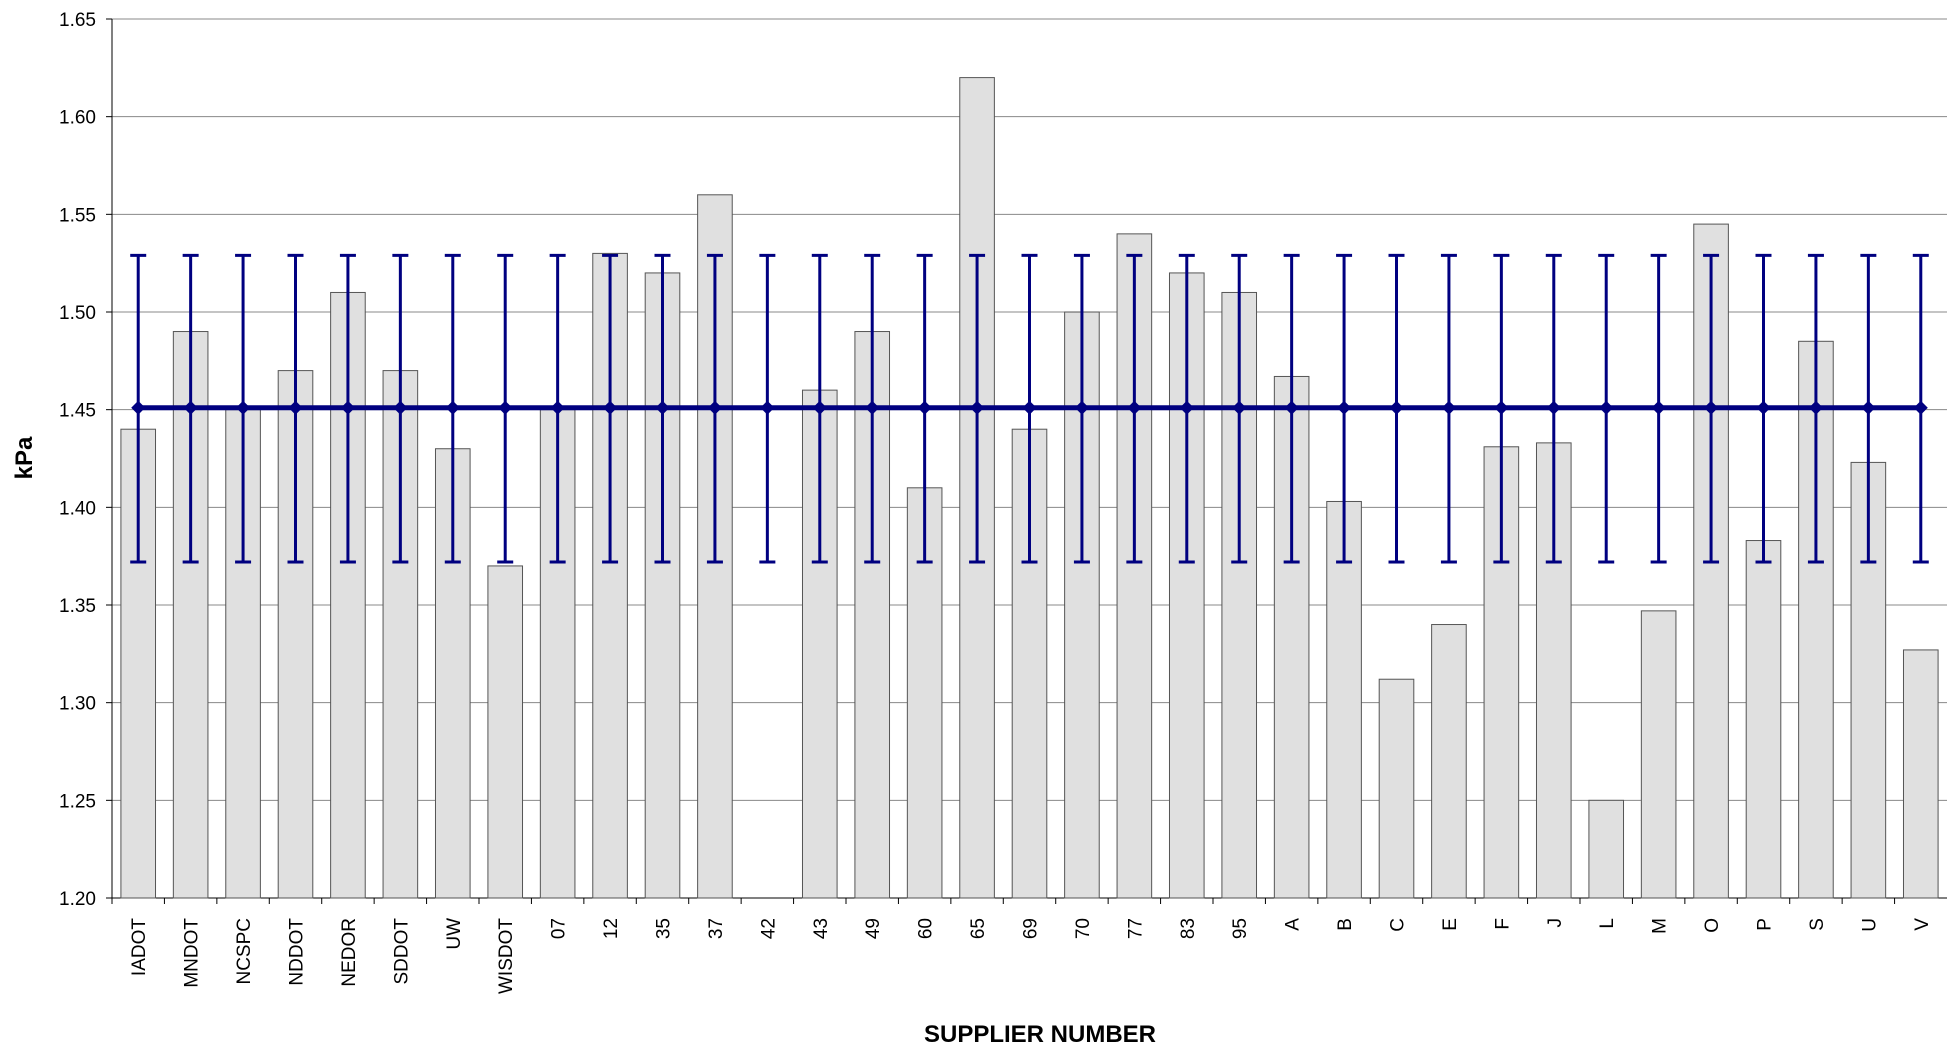 This screenshot has height=1047, width=1947. I want to click on x-tick-label: NDDOT, so click(297, 952).